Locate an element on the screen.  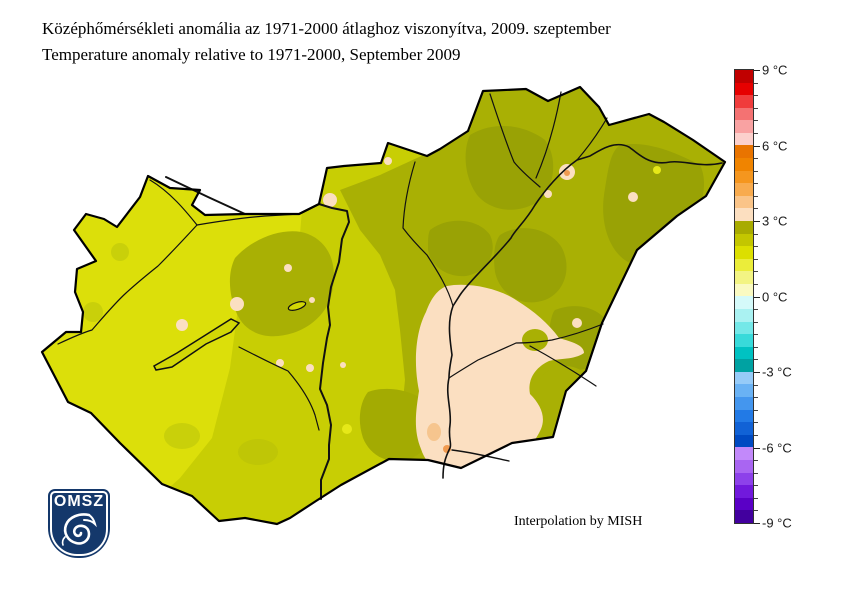
anomaly-spot-peach-dark is located at coordinates (434, 432).